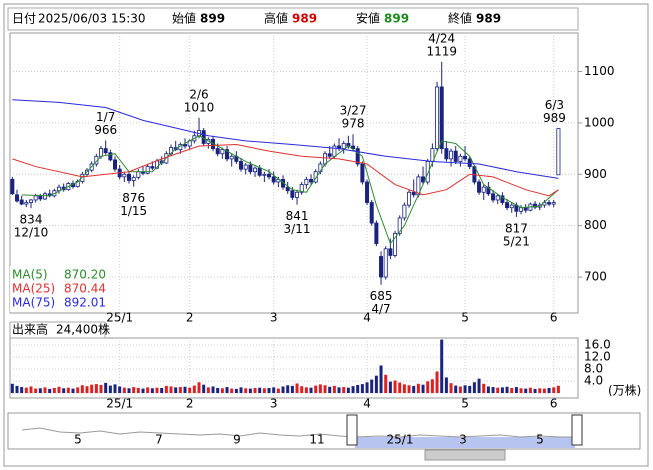 This screenshot has height=470, width=653. I want to click on price-label: 始値, so click(184, 18).